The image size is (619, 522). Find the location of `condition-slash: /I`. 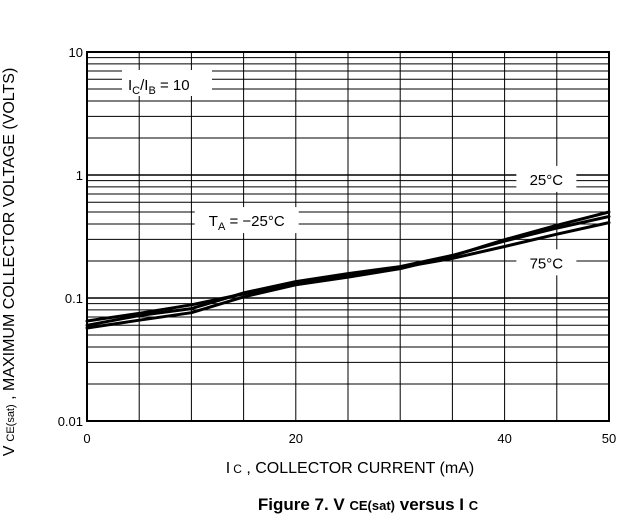

condition-slash: /I is located at coordinates (144, 85).